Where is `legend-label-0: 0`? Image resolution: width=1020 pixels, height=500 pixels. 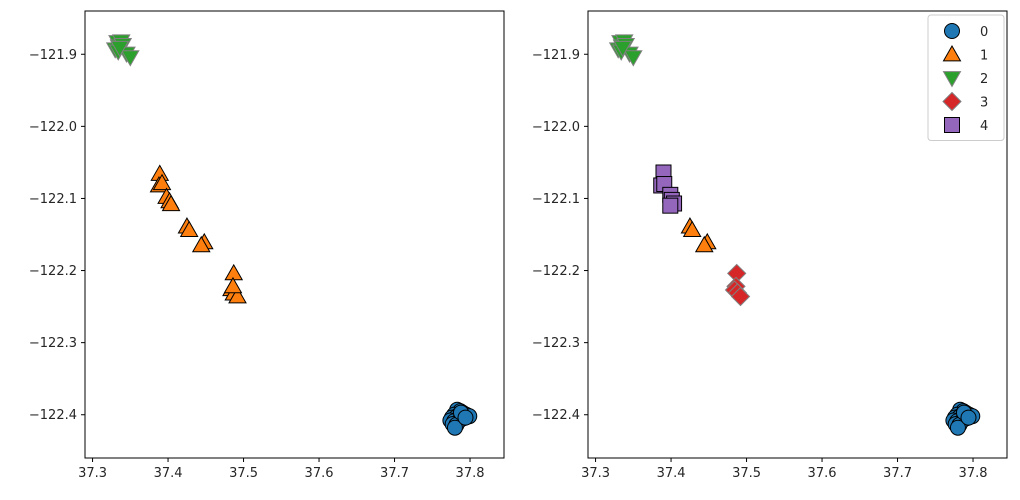
legend-label-0: 0 is located at coordinates (984, 32).